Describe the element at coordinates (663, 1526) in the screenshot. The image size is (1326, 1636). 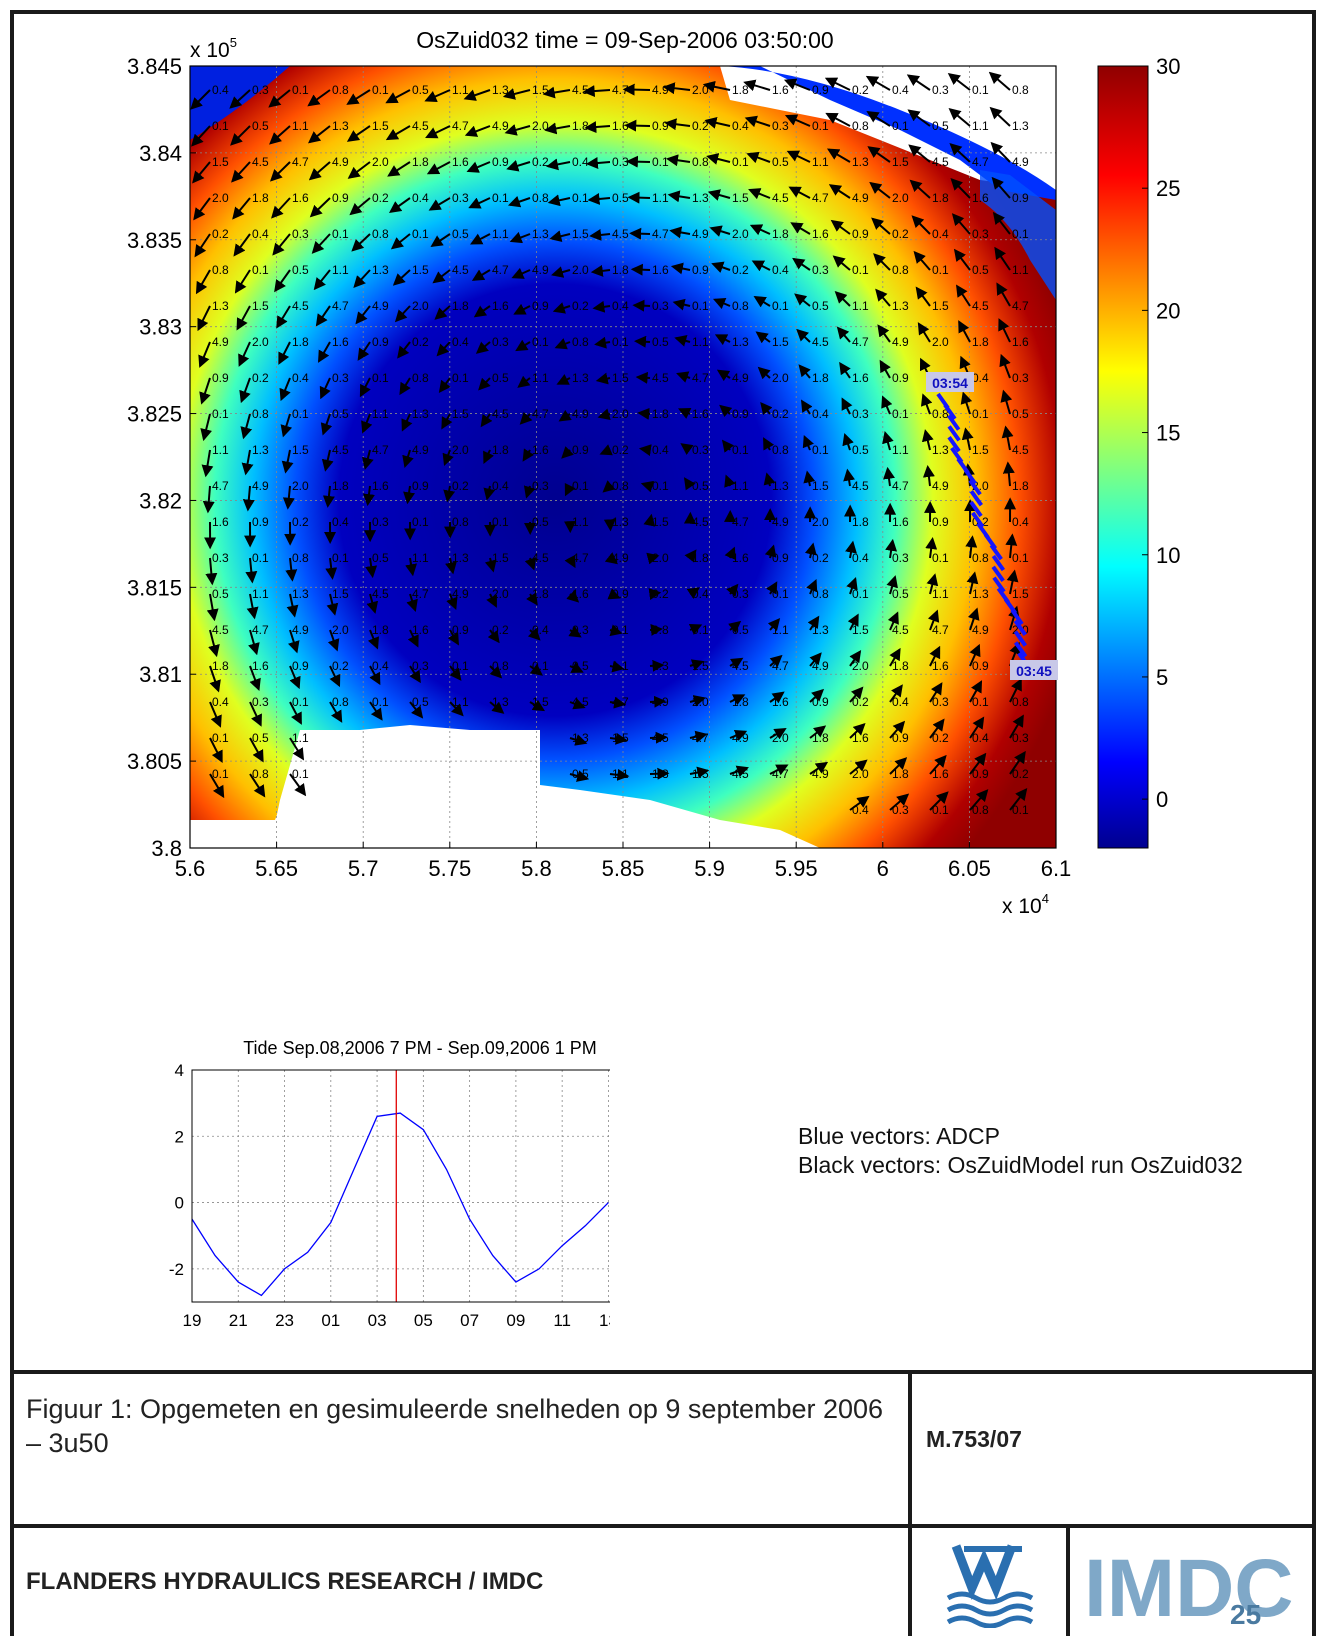
I see `divider-footer-top` at that location.